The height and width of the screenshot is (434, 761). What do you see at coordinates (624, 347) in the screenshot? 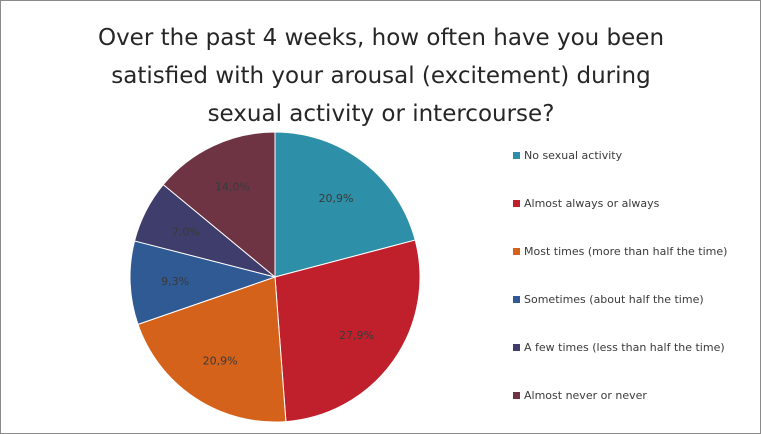
I see `legend-label: A few times (less than half the time)` at bounding box center [624, 347].